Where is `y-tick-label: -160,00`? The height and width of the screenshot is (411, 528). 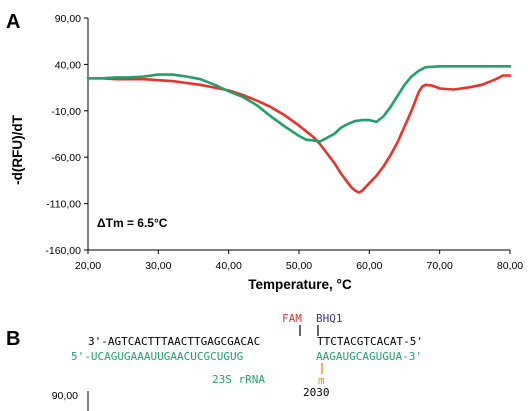 y-tick-label: -160,00 is located at coordinates (63, 251).